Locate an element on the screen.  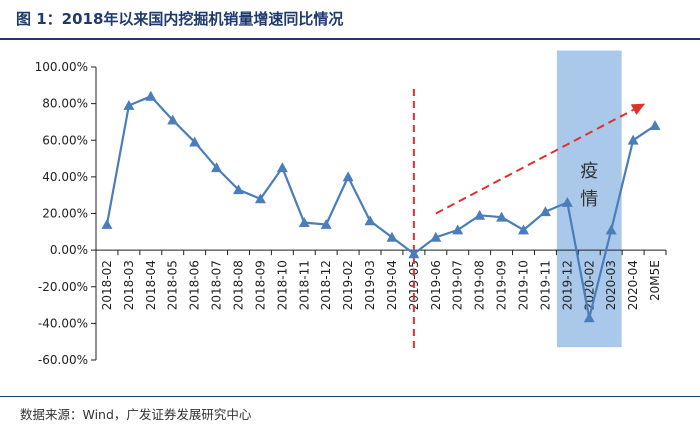
x-tick-label: 2018-03 is located at coordinates (129, 285).